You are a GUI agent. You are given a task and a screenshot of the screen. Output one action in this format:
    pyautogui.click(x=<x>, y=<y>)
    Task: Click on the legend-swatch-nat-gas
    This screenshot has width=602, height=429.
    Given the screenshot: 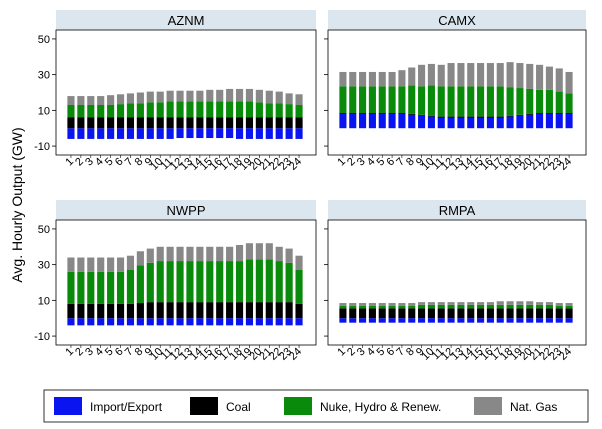 What is the action you would take?
    pyautogui.click(x=488, y=406)
    